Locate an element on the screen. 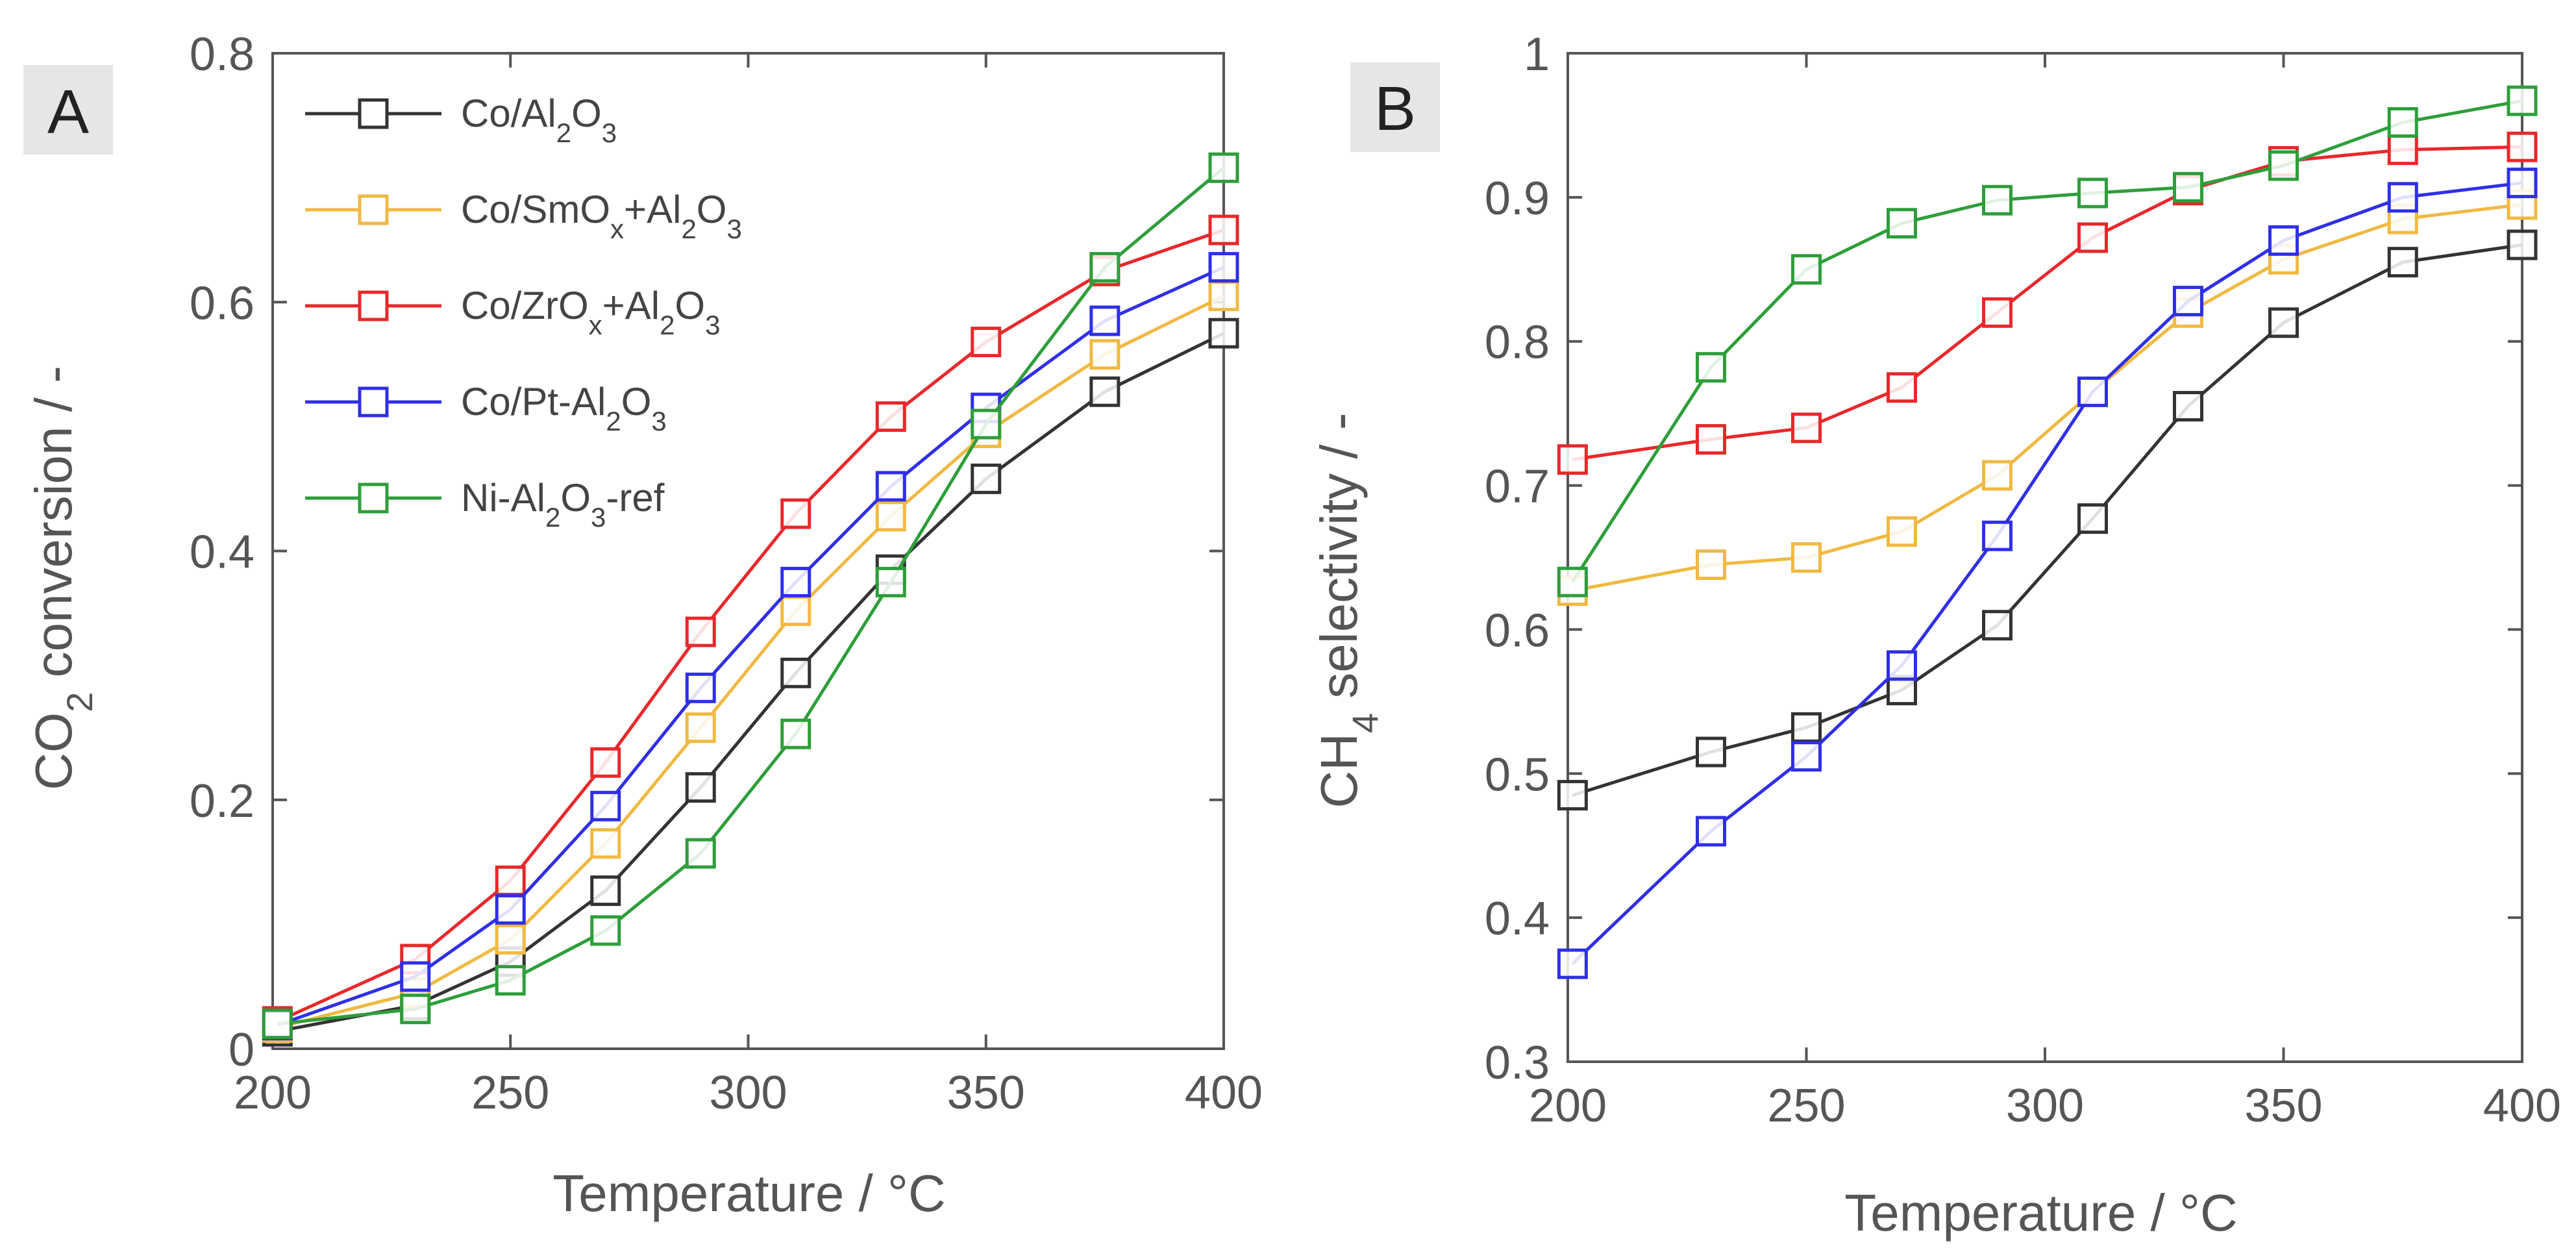 The width and height of the screenshot is (2576, 1252). panel-b-series-line-co_zrox is located at coordinates (2047, 304).